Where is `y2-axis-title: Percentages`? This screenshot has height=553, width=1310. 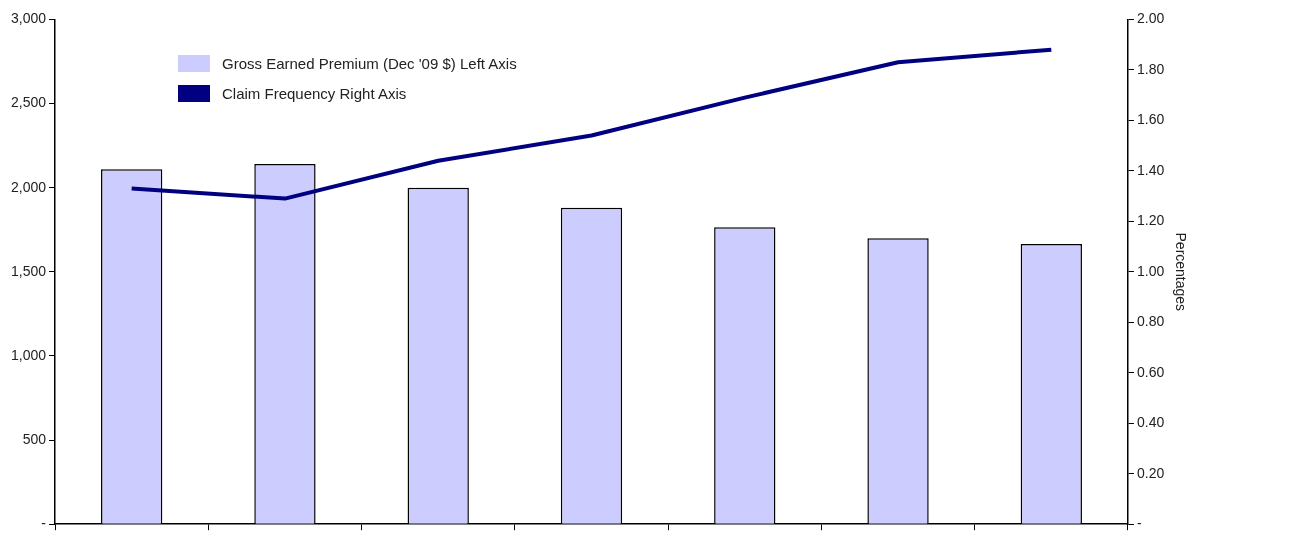
y2-axis-title: Percentages is located at coordinates (1180, 272).